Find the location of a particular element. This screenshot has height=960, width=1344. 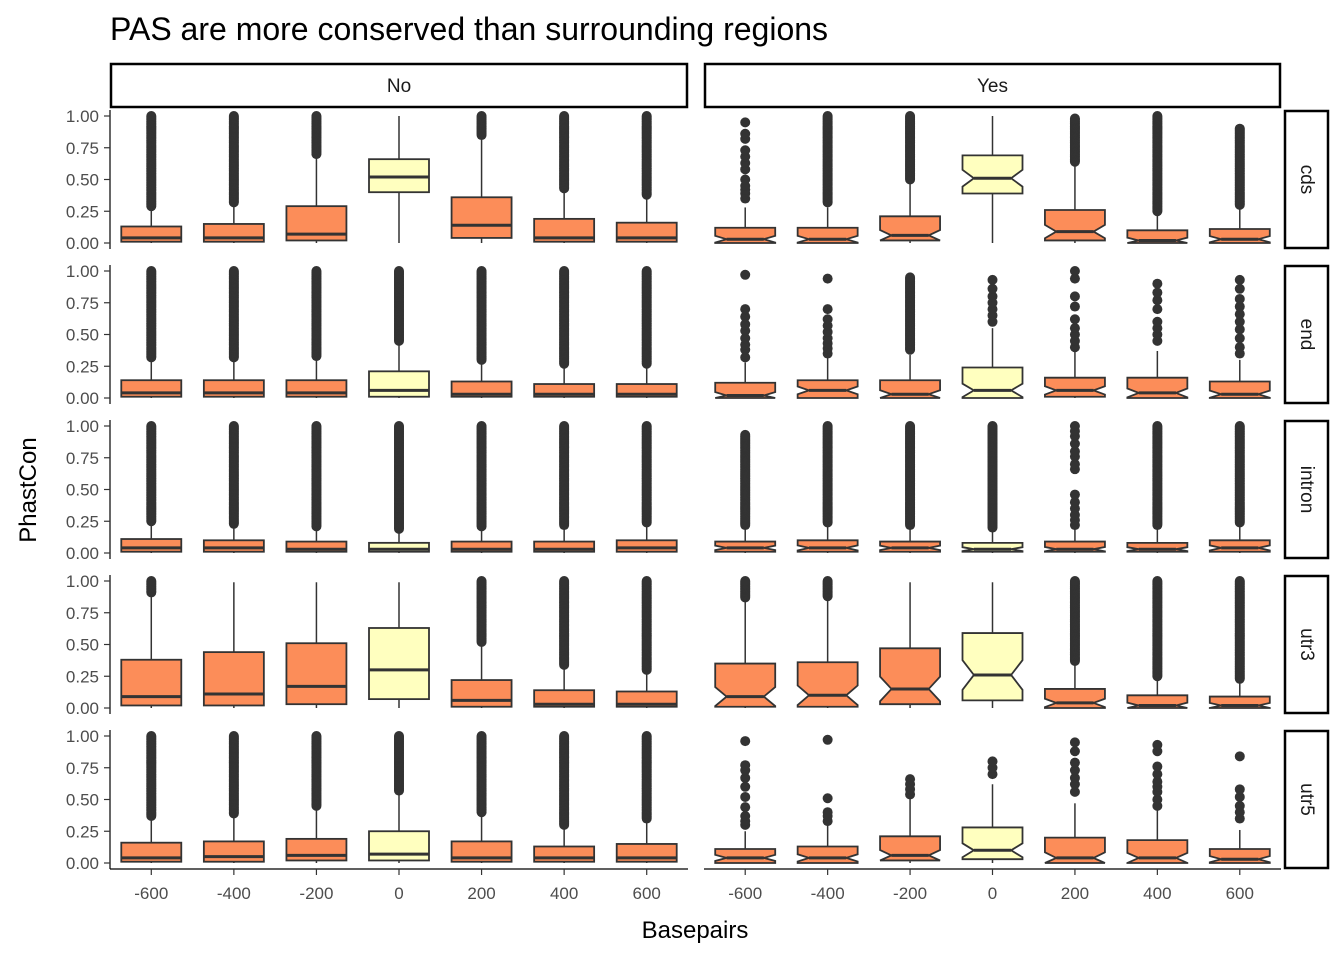

box-yes-intron--400 is located at coordinates (827, 487).